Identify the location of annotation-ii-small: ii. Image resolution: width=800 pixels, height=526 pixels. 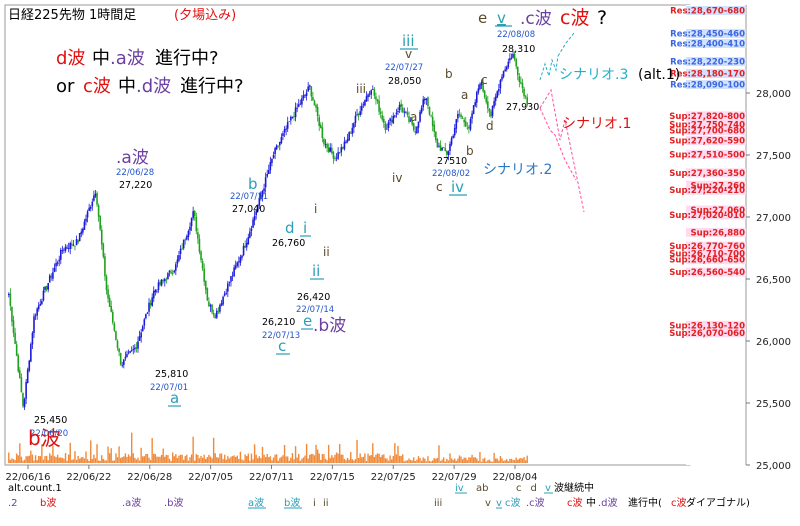
(326, 252).